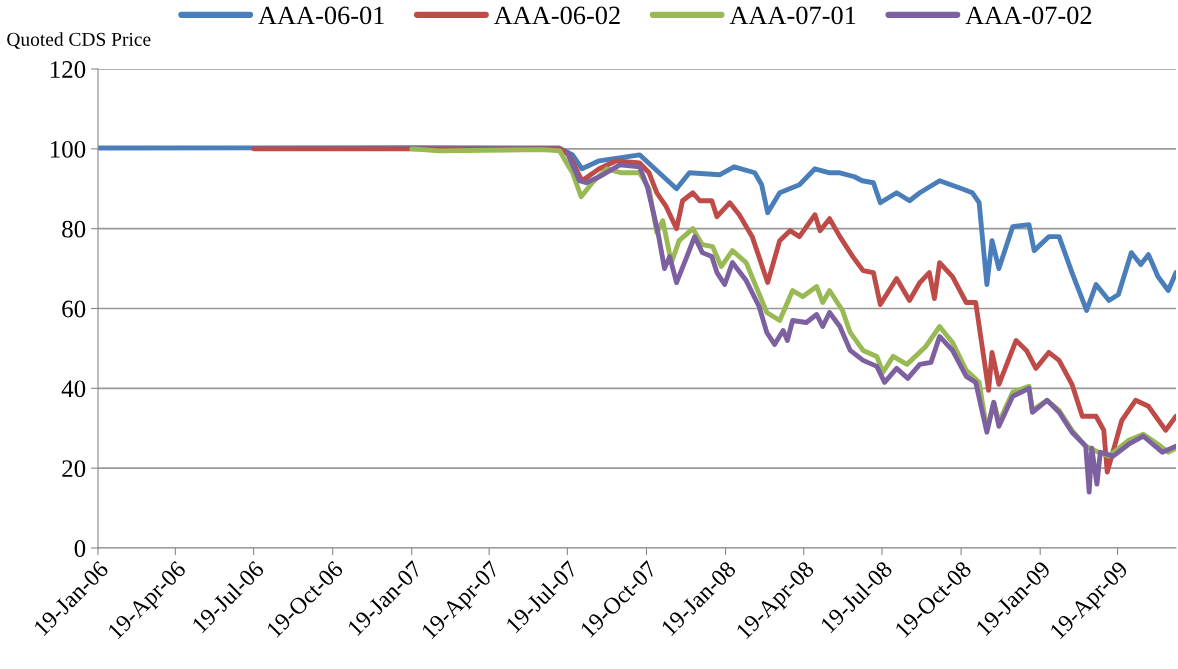 The height and width of the screenshot is (669, 1178). I want to click on legend-label: AAA-07-01, so click(792, 15).